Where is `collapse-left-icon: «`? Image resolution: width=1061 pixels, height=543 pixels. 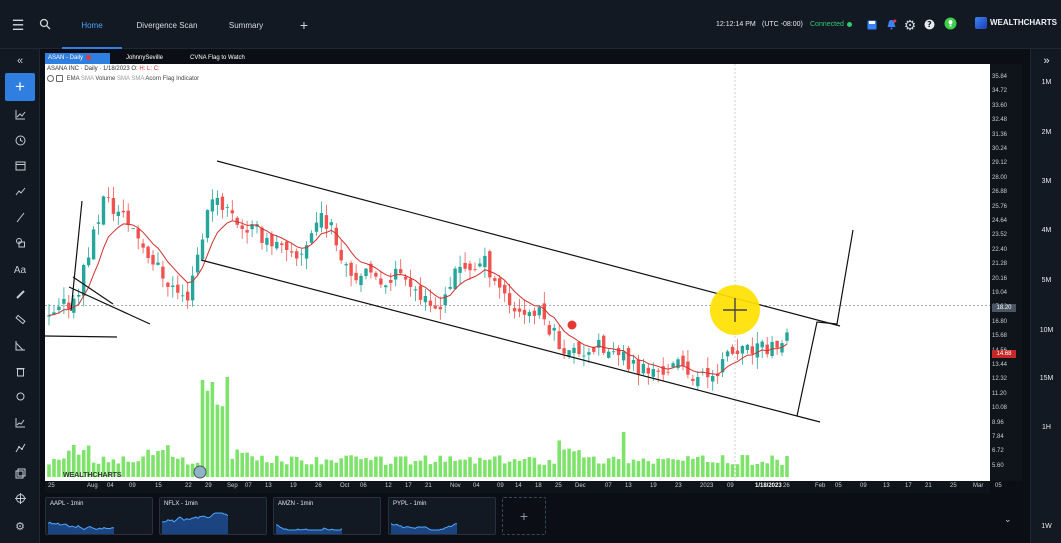
collapse-left-icon: « is located at coordinates (20, 61).